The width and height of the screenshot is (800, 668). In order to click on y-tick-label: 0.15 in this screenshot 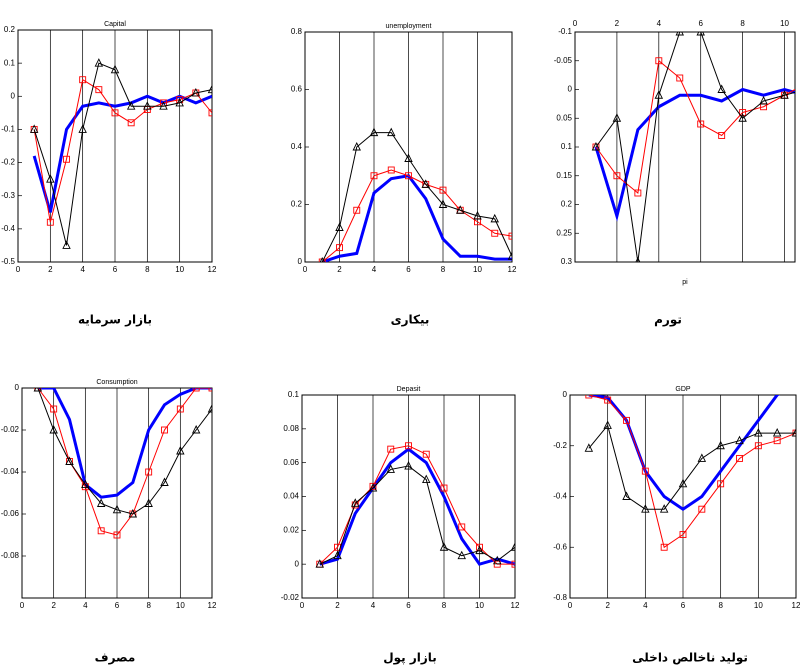, I will do `click(564, 175)`.